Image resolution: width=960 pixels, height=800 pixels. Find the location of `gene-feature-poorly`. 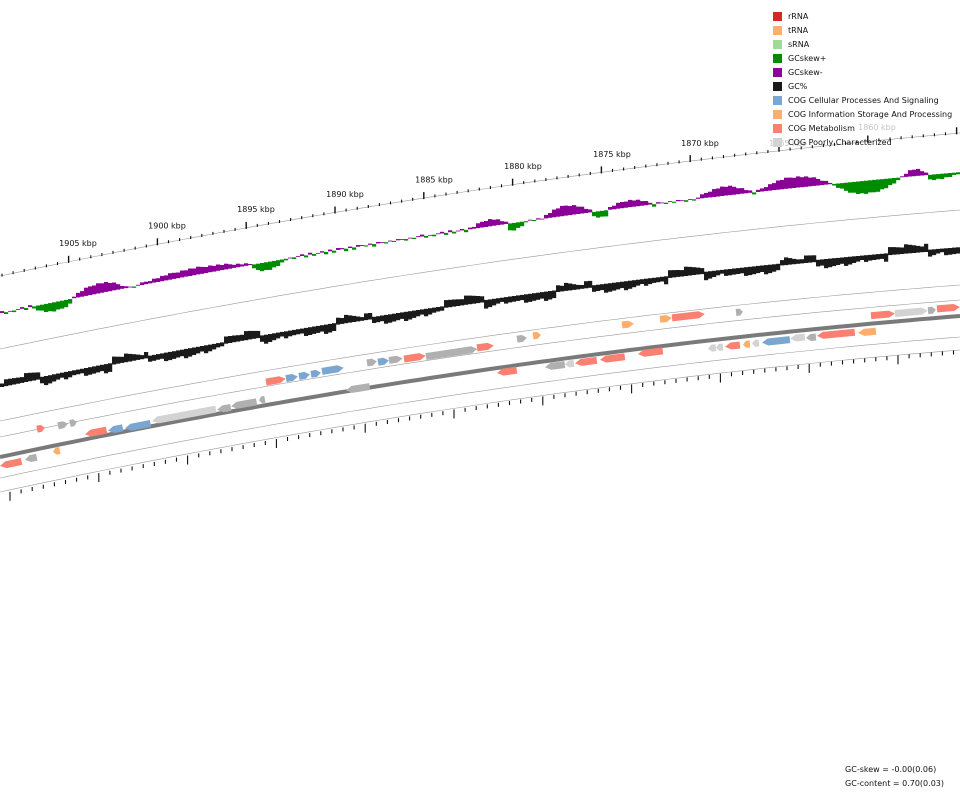

gene-feature-poorly is located at coordinates (570, 363).